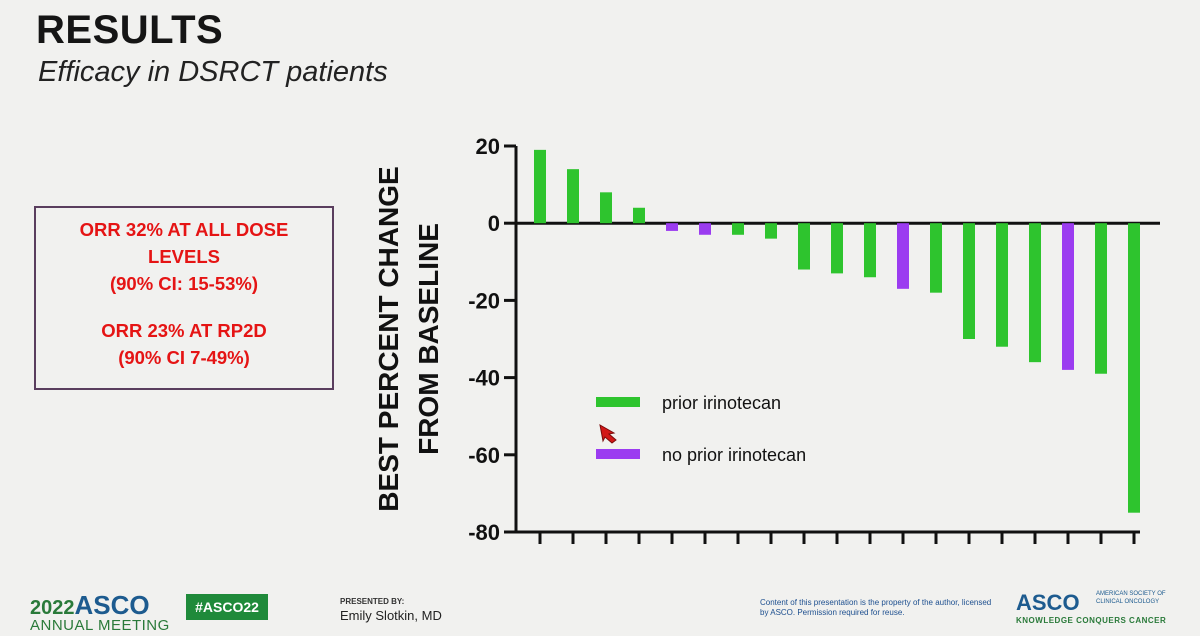  I want to click on orr-line-1: ORR 32% AT ALL DOSE, so click(184, 229).